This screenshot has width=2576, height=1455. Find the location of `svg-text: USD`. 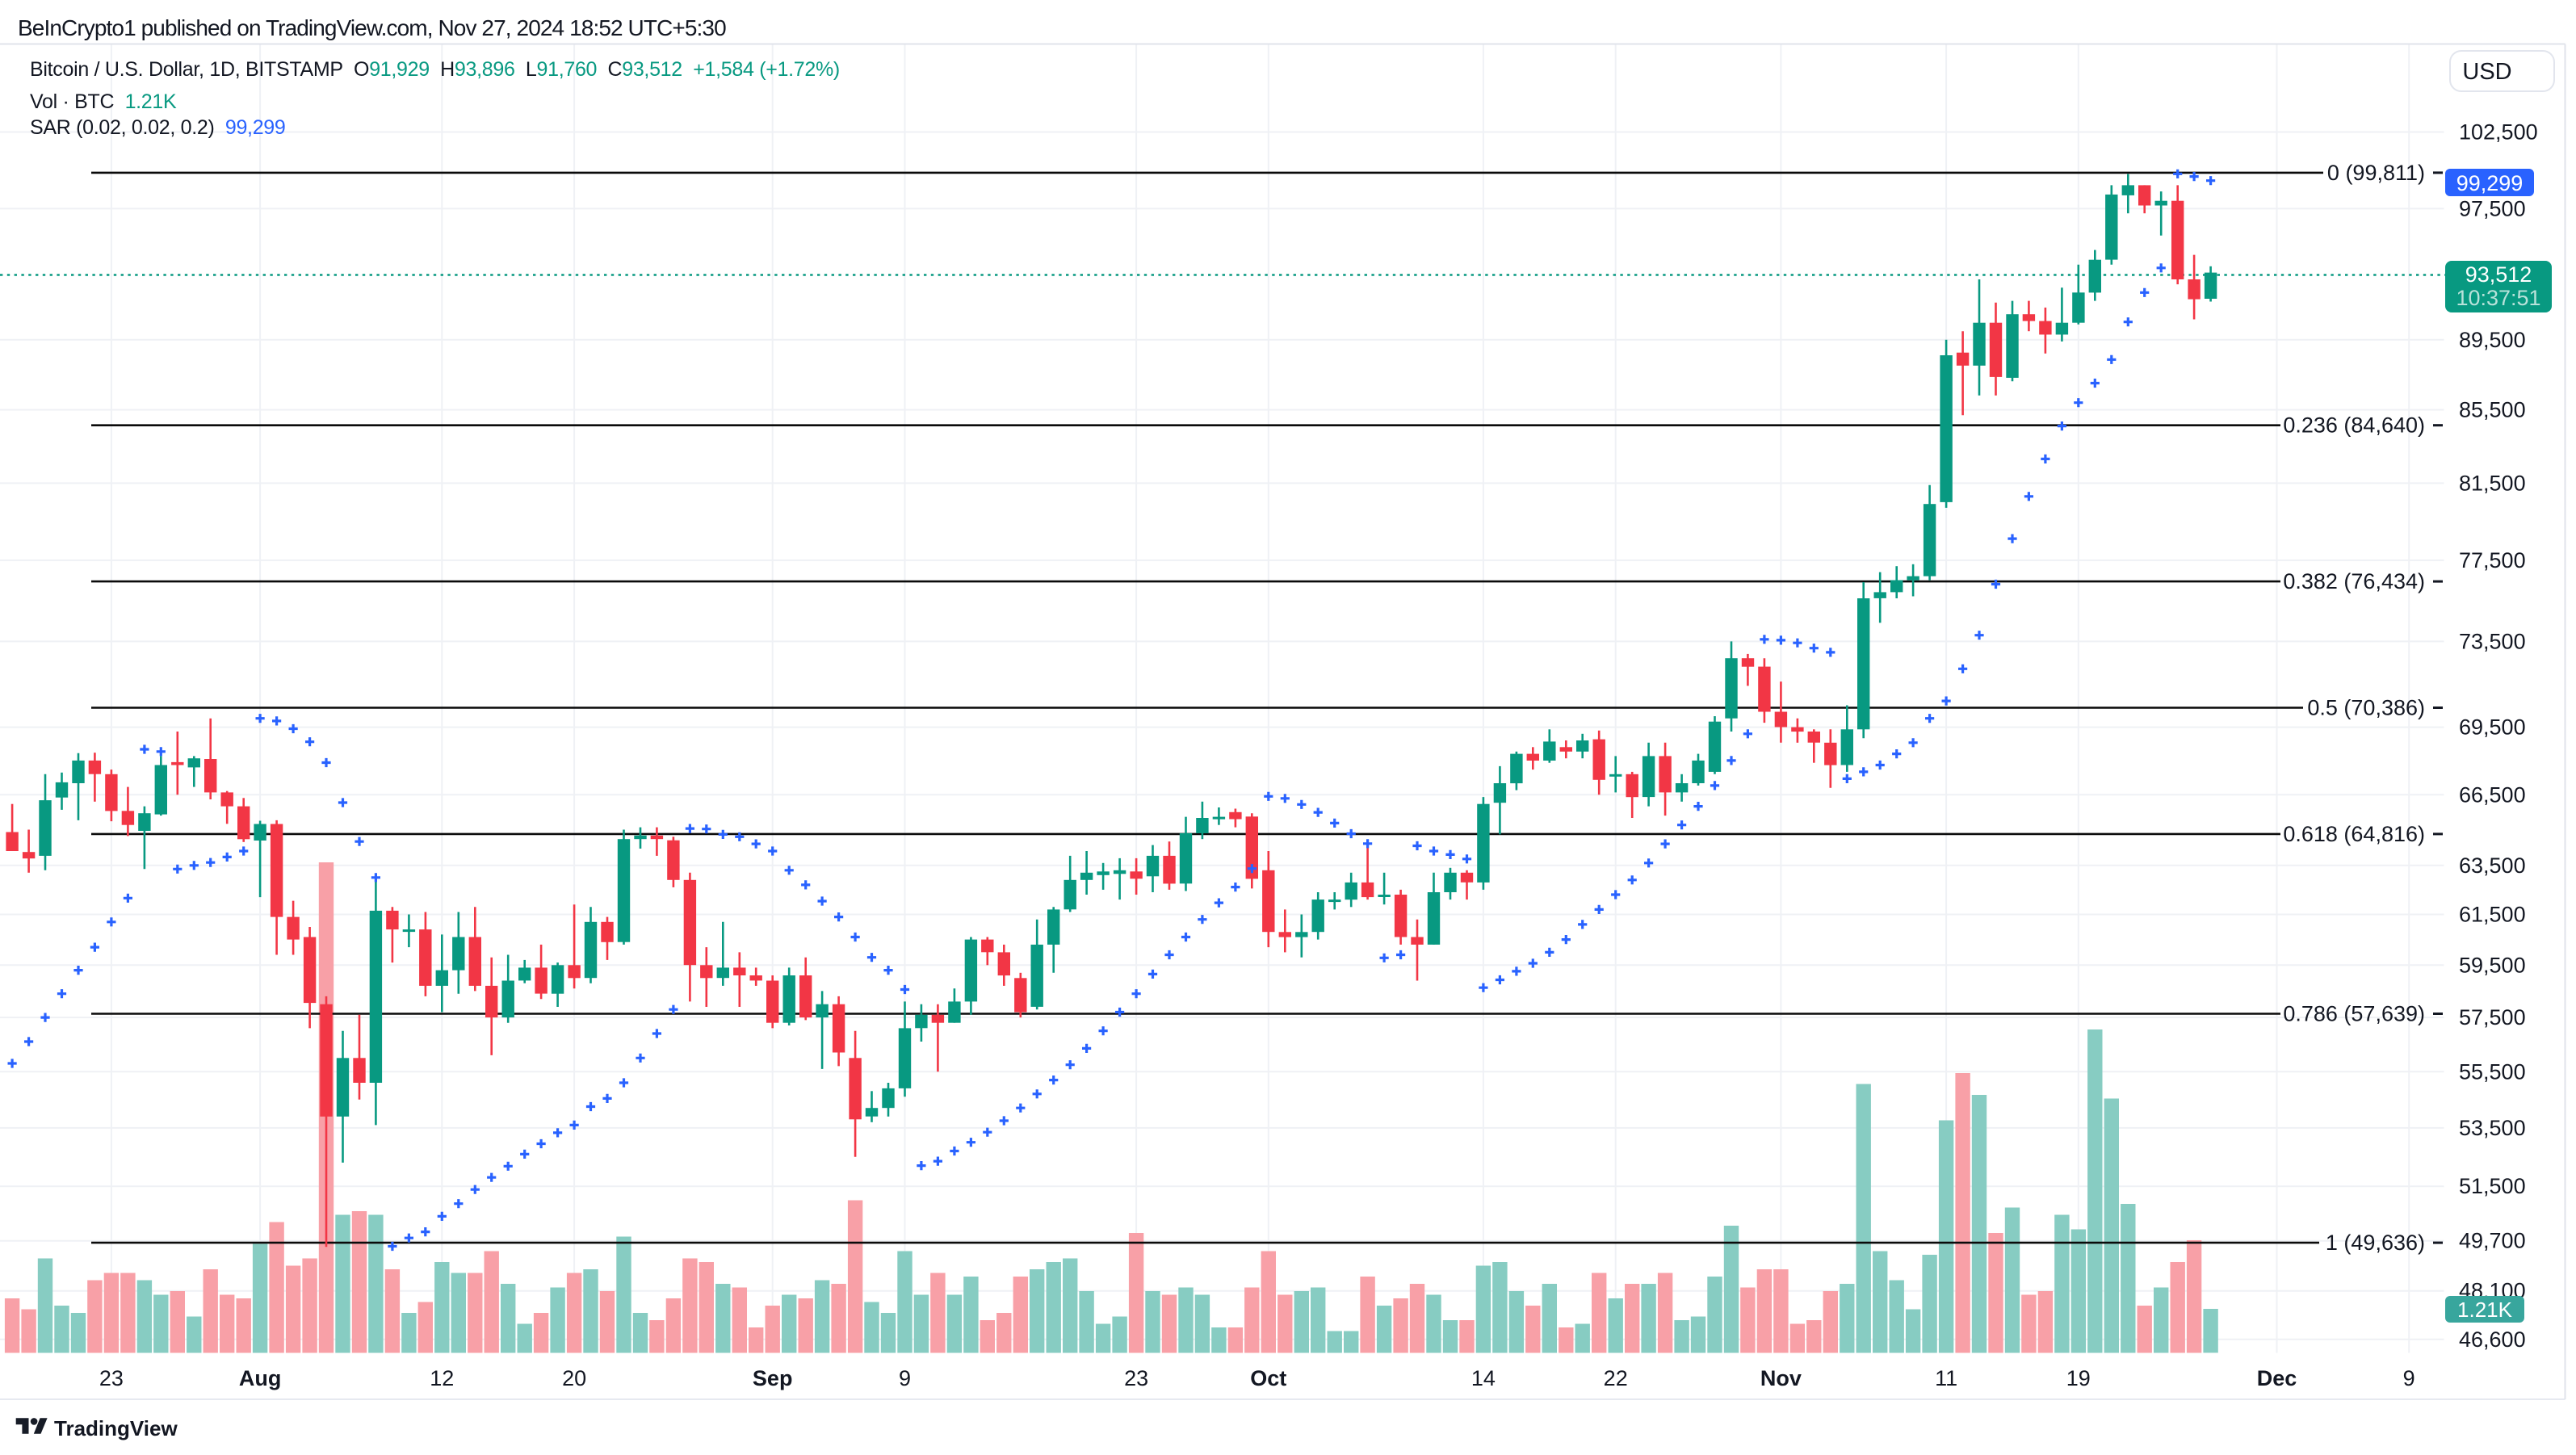

svg-text: USD is located at coordinates (2486, 72).